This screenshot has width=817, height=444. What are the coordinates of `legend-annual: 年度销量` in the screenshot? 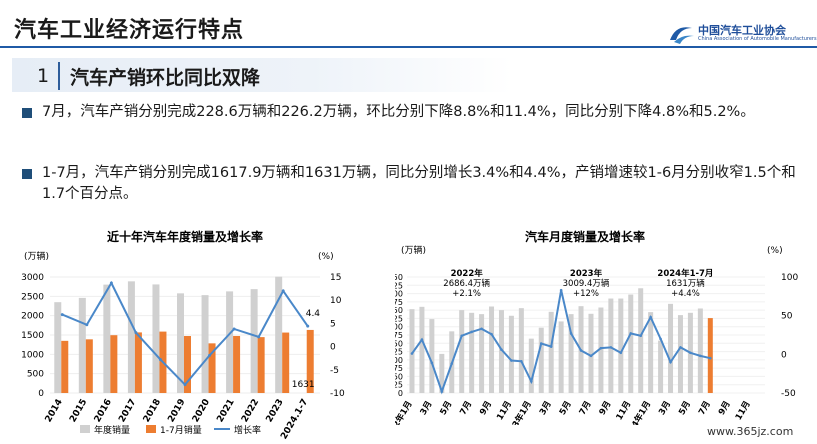 It's located at (112, 430).